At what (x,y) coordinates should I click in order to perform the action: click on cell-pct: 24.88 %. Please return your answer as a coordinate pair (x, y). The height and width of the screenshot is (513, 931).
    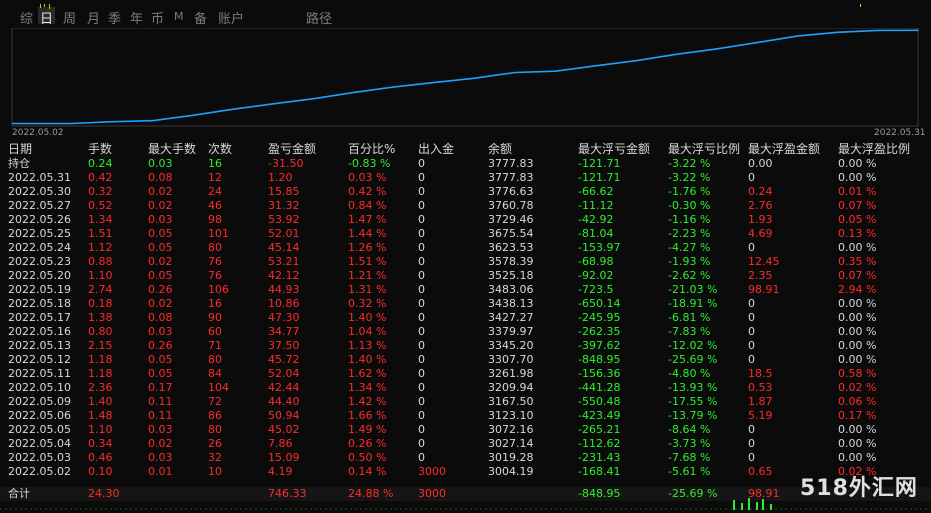
    Looking at the image, I should click on (371, 493).